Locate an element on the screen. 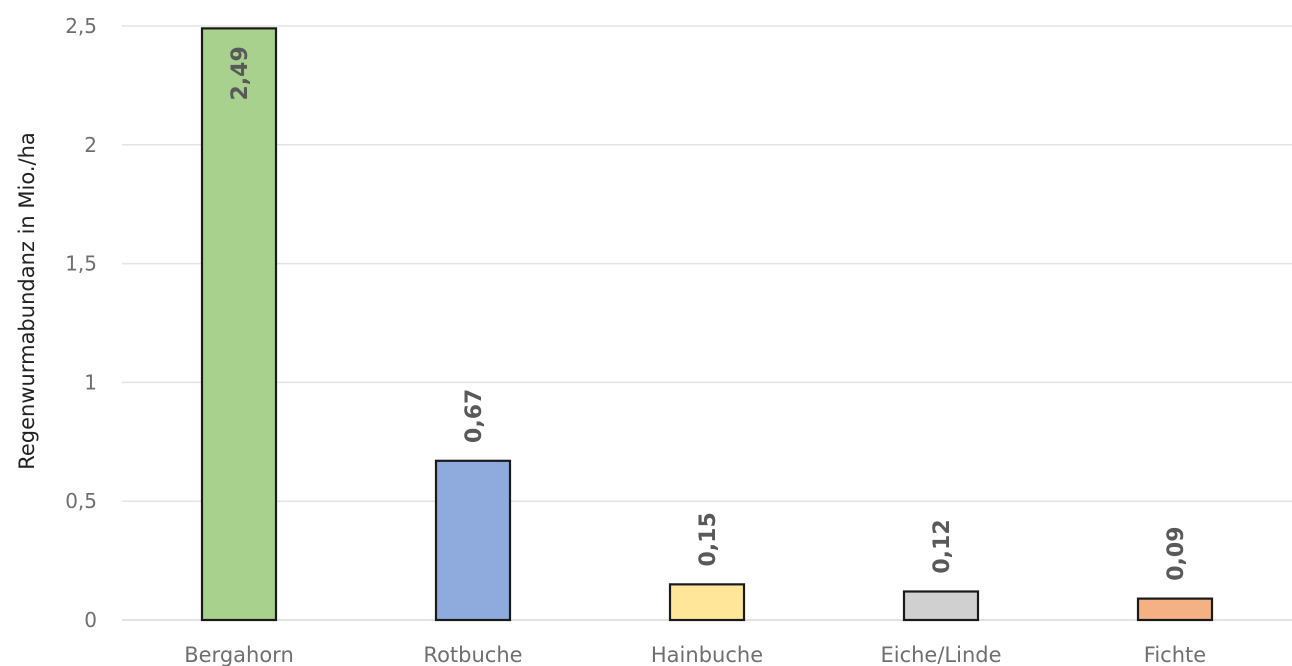 This screenshot has width=1292, height=666. x-tick-label: Hainbuche is located at coordinates (707, 654).